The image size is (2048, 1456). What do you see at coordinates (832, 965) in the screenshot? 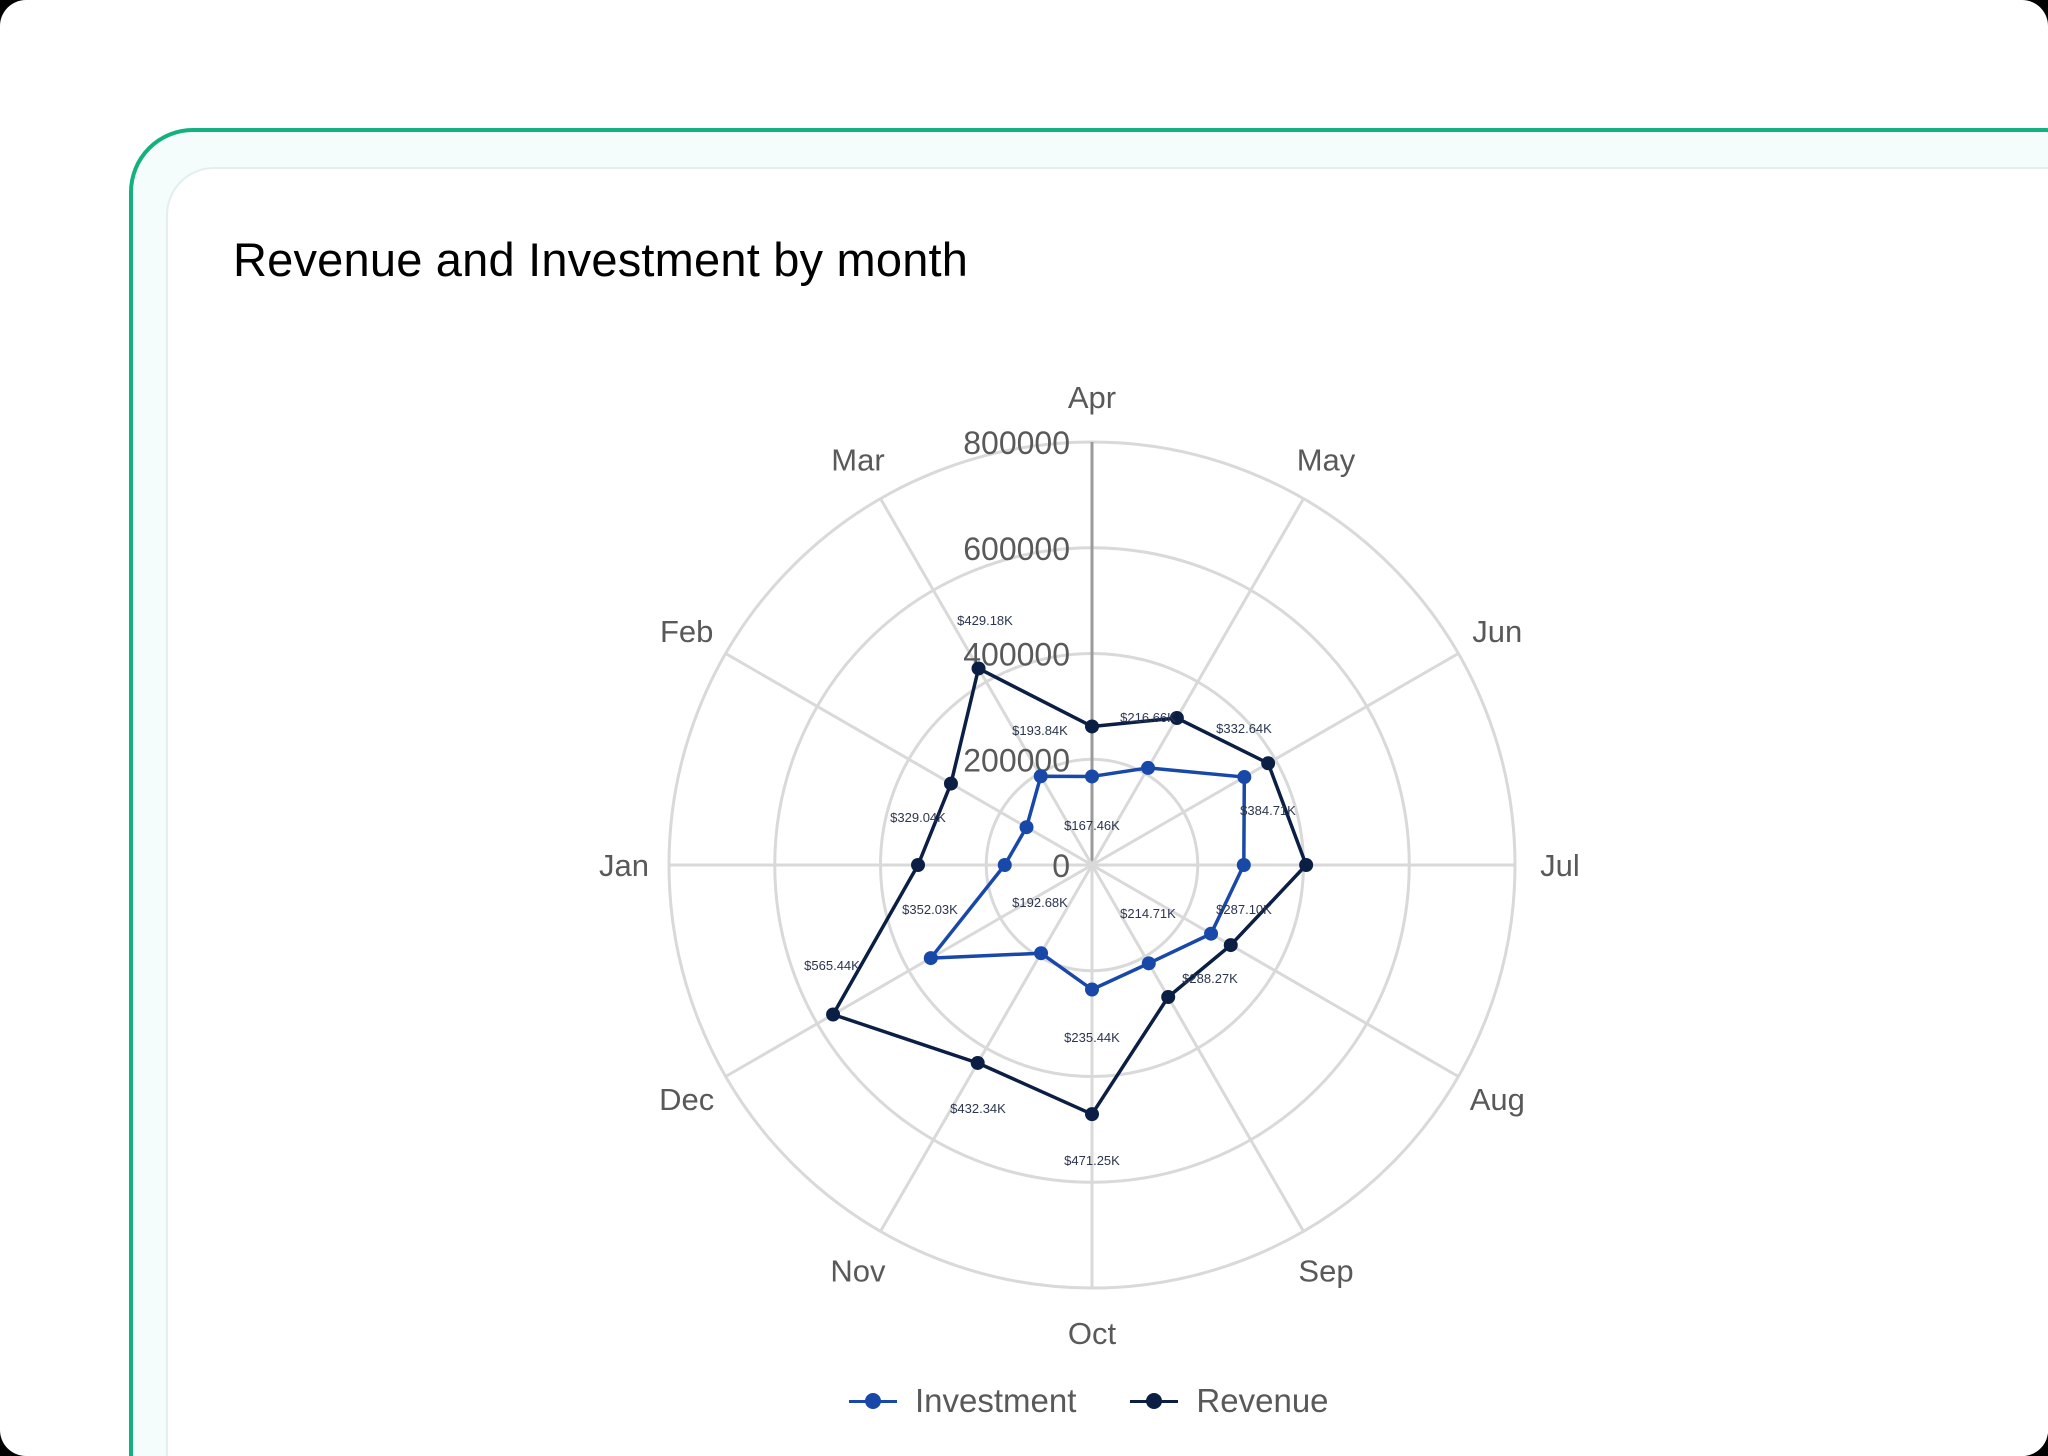
I see `data-label: $565.44K` at bounding box center [832, 965].